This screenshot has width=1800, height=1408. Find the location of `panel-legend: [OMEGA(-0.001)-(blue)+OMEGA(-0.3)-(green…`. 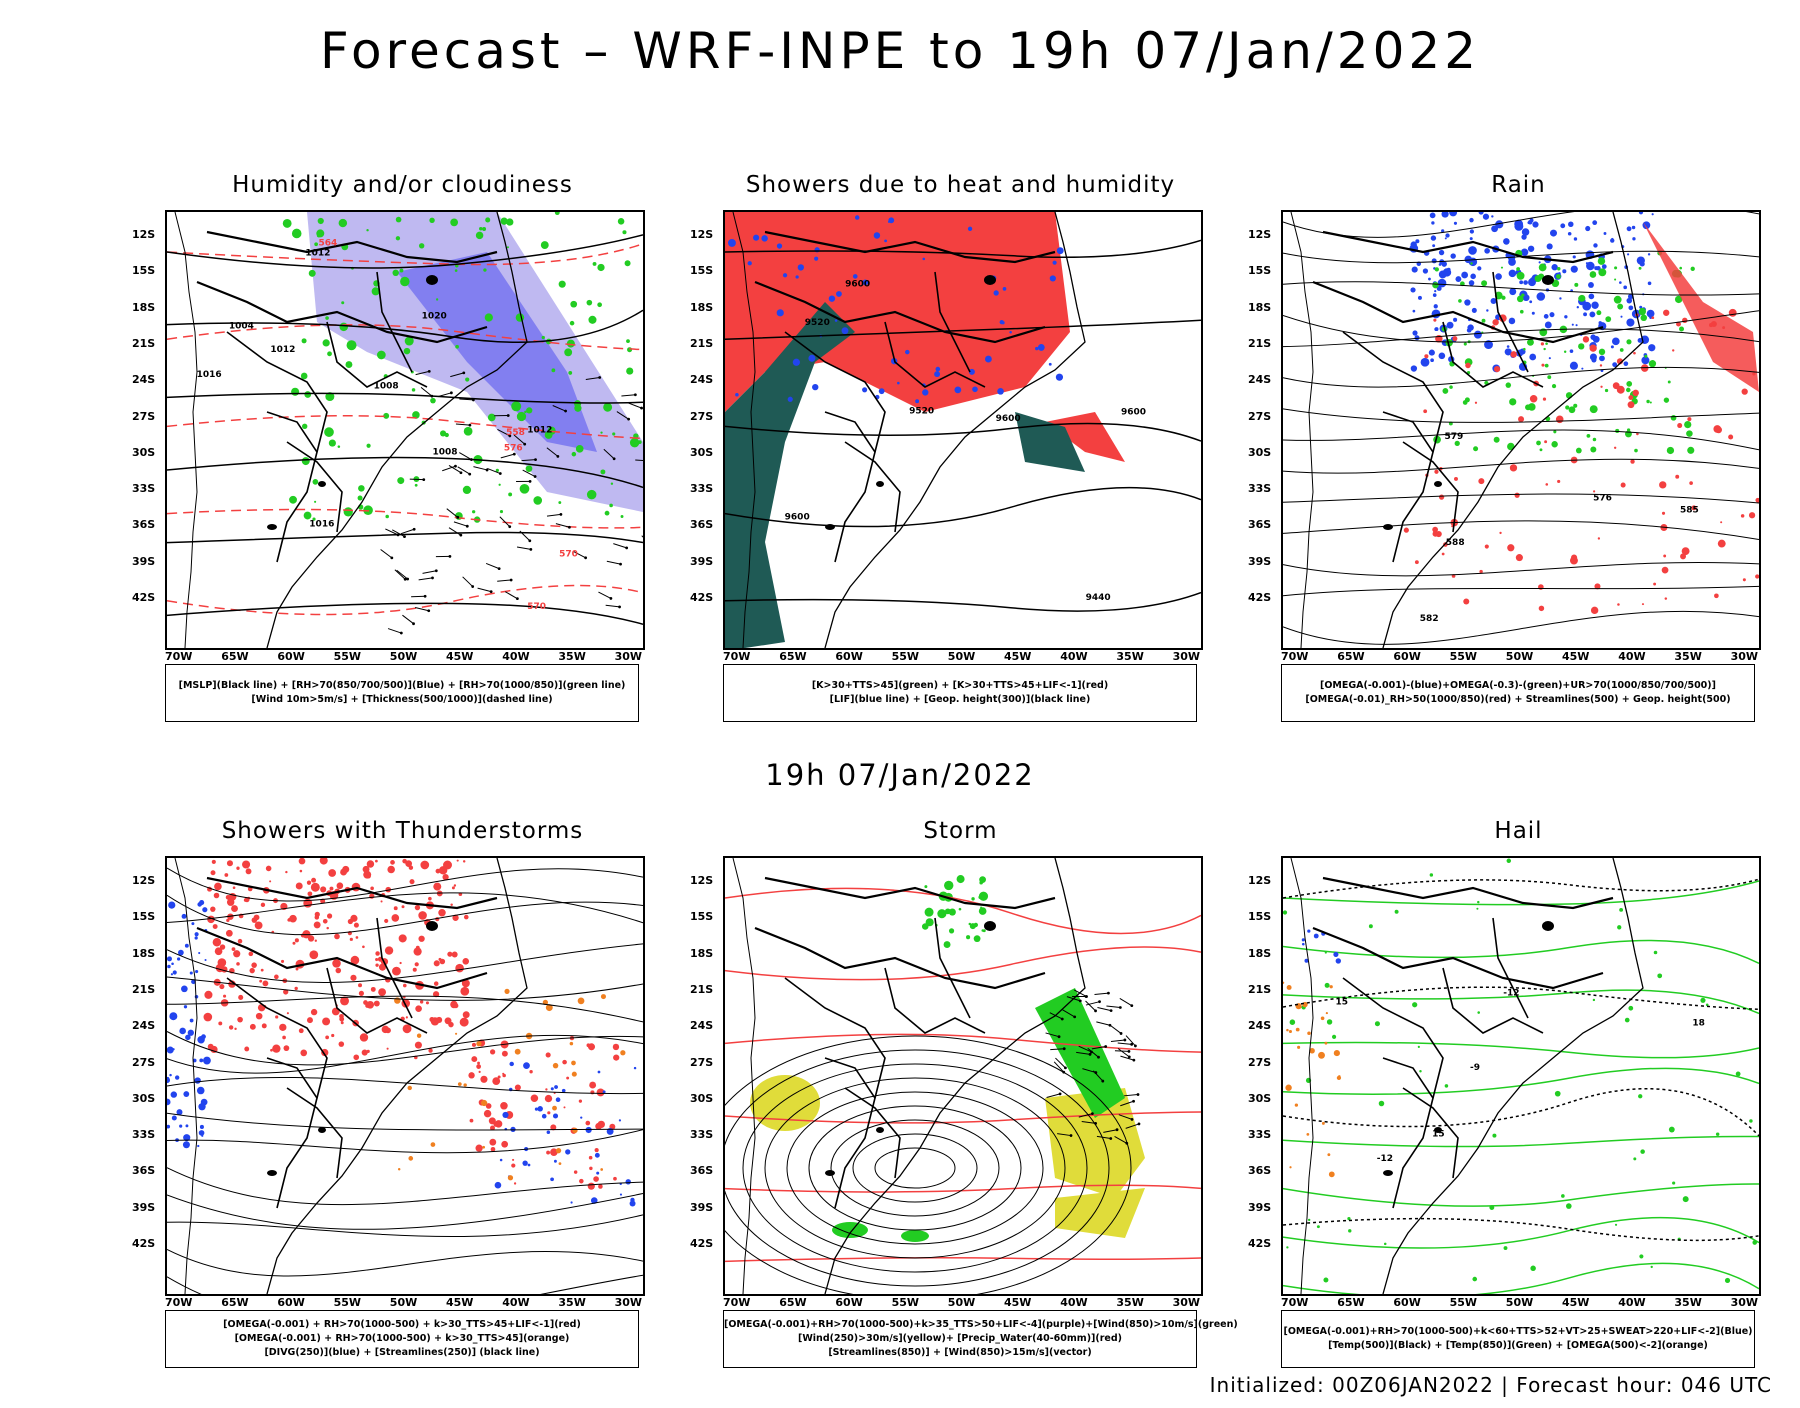

panel-legend: [OMEGA(-0.001)-(blue)+OMEGA(-0.3)-(green… is located at coordinates (1518, 693).